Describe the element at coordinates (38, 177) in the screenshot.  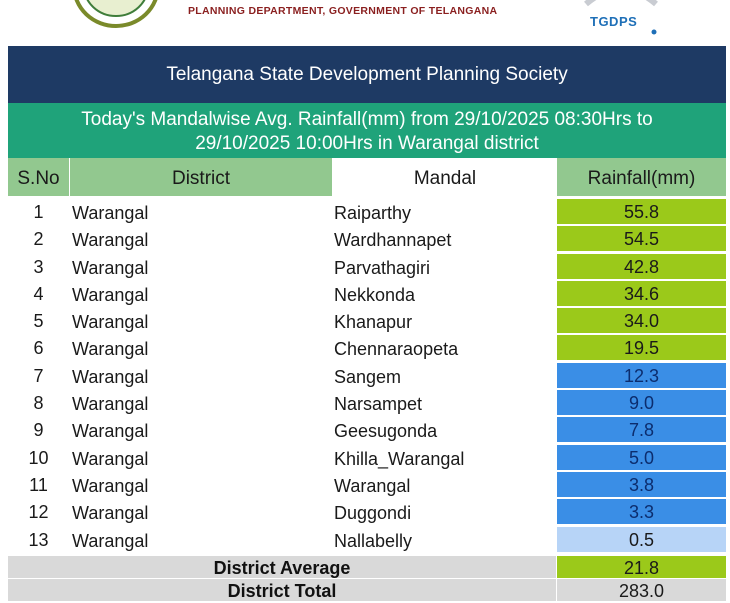
I see `column-header-sno: S.No` at that location.